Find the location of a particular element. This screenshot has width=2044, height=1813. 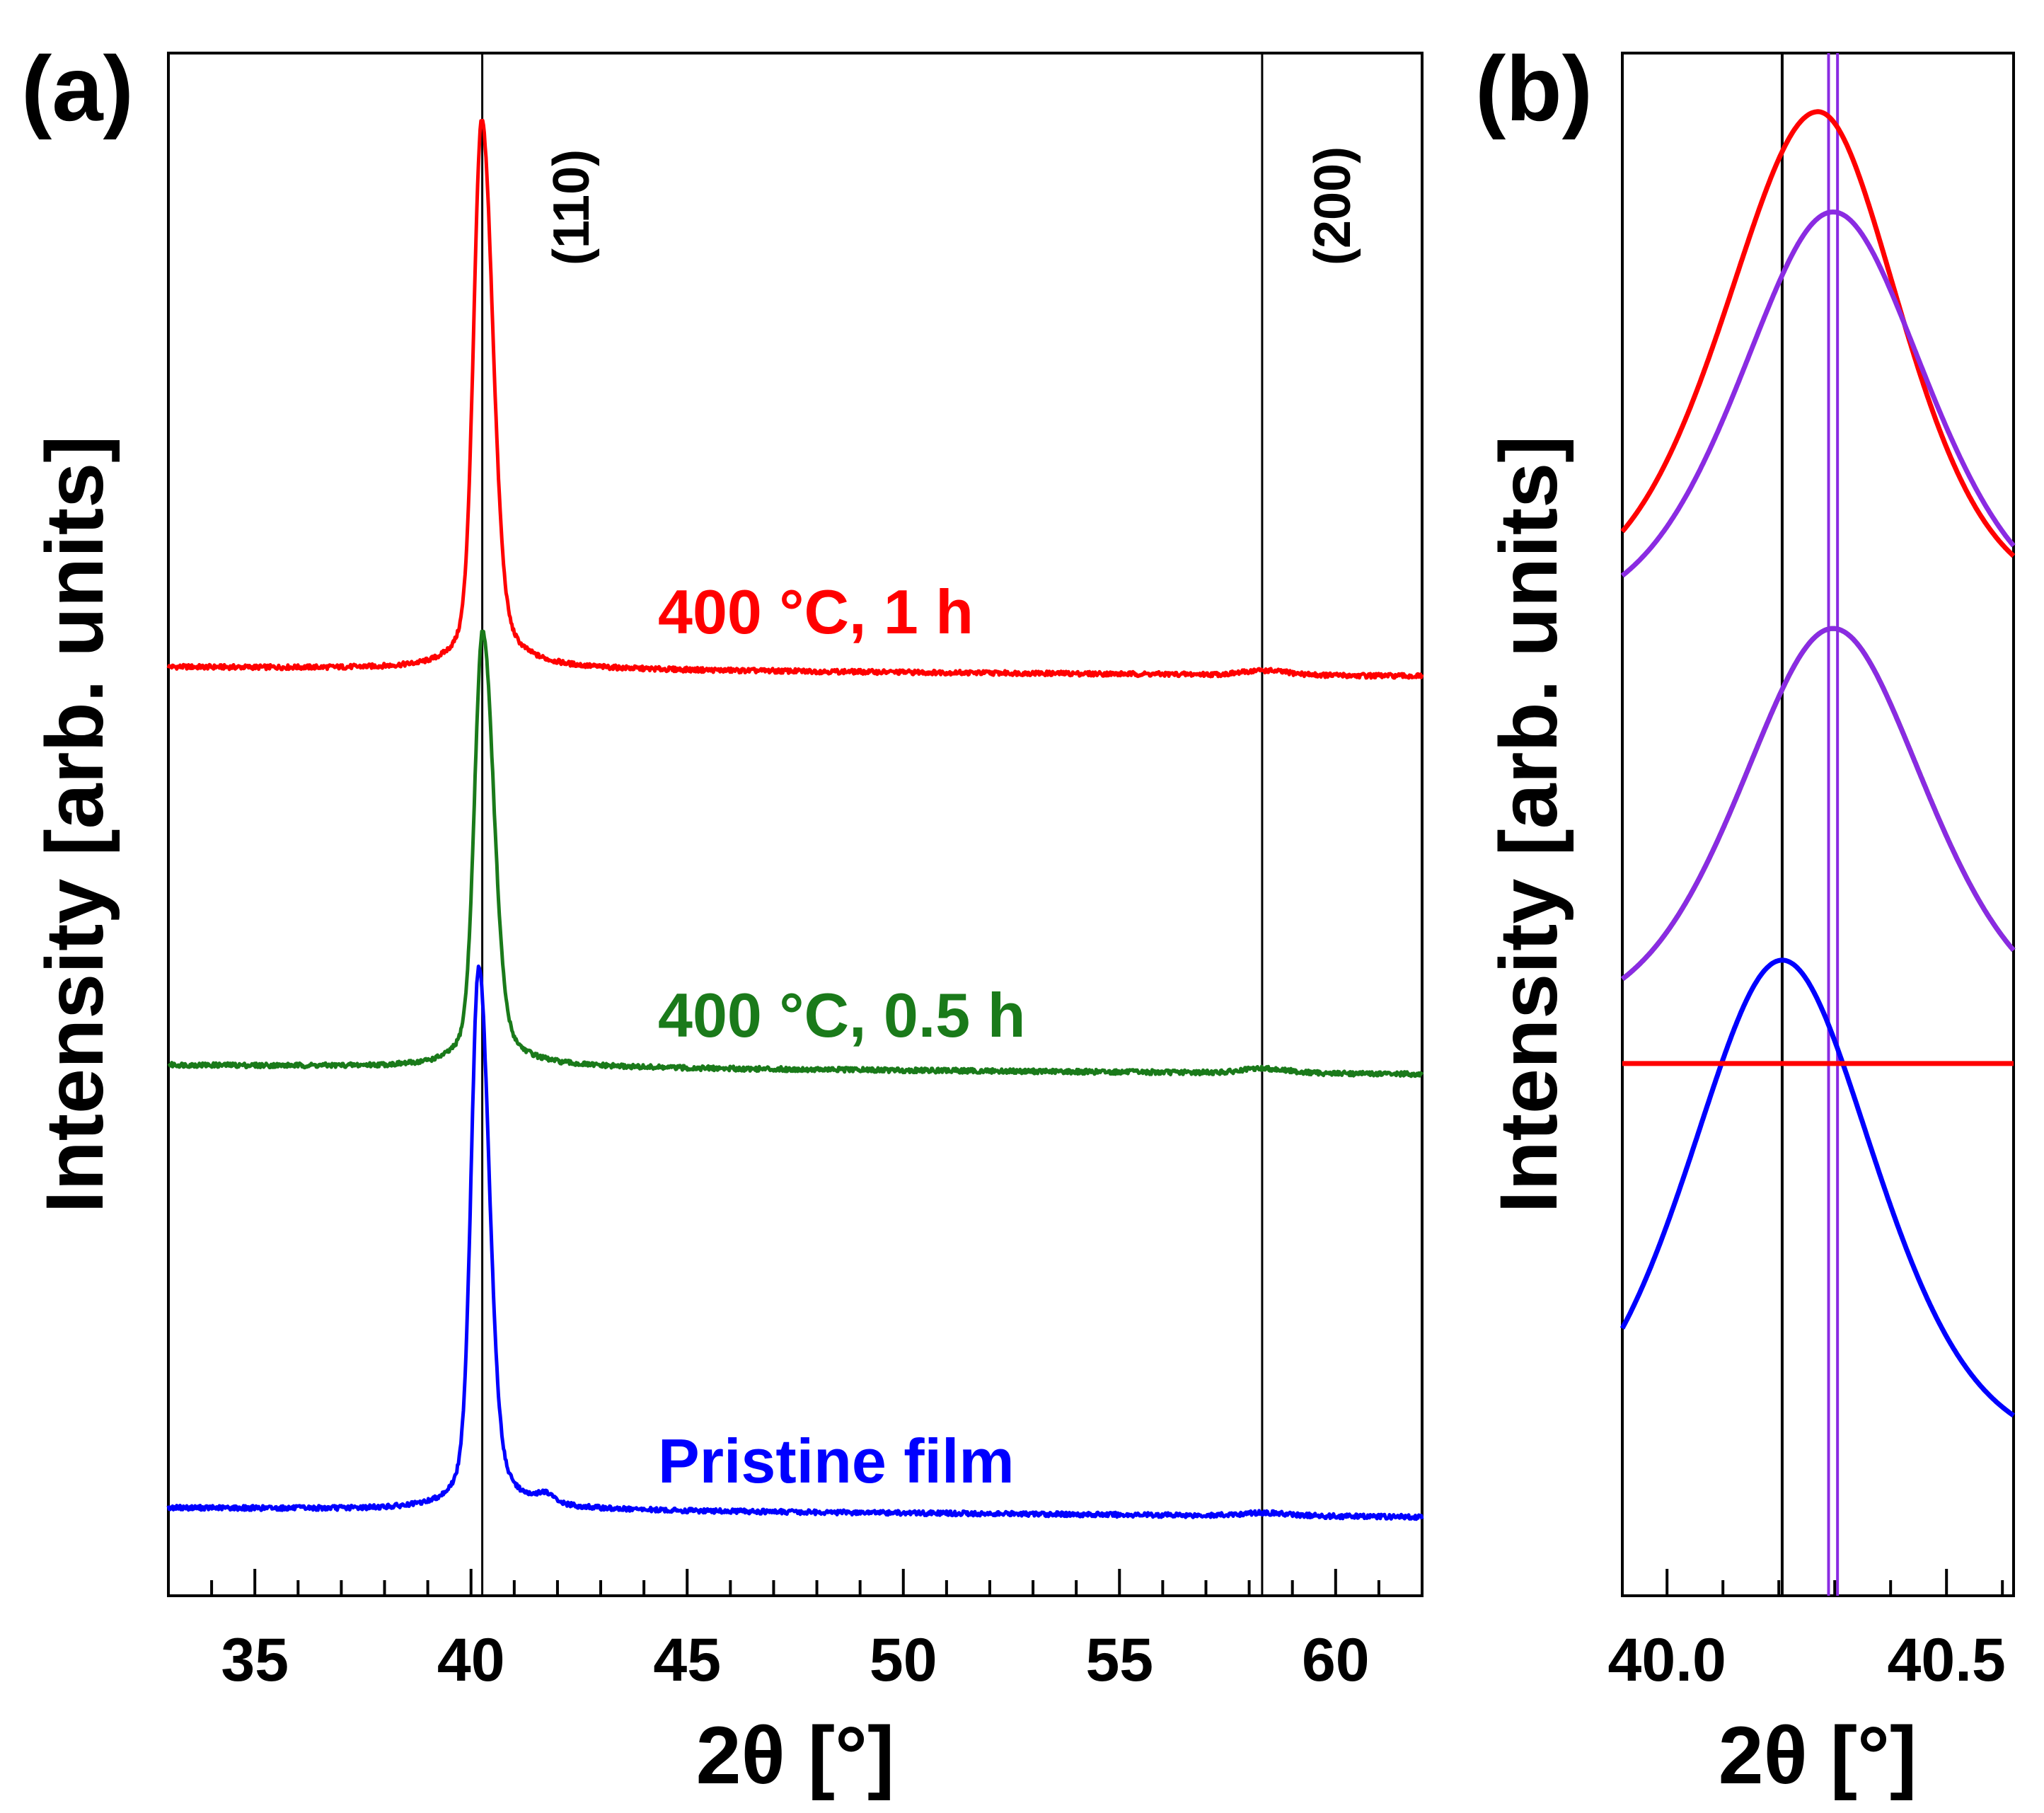

panel-b-tick-labels: 40.0 40.5 is located at coordinates (1807, 1660).